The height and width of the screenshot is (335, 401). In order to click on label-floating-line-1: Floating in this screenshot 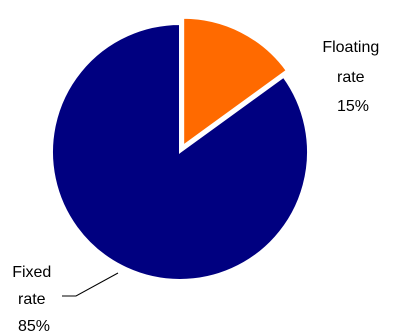, I will do `click(350, 47)`.